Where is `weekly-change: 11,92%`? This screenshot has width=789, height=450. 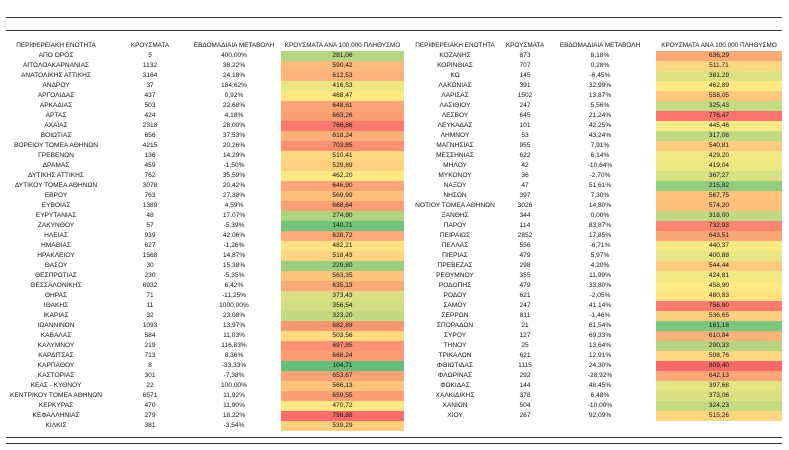 weekly-change: 11,92% is located at coordinates (234, 395).